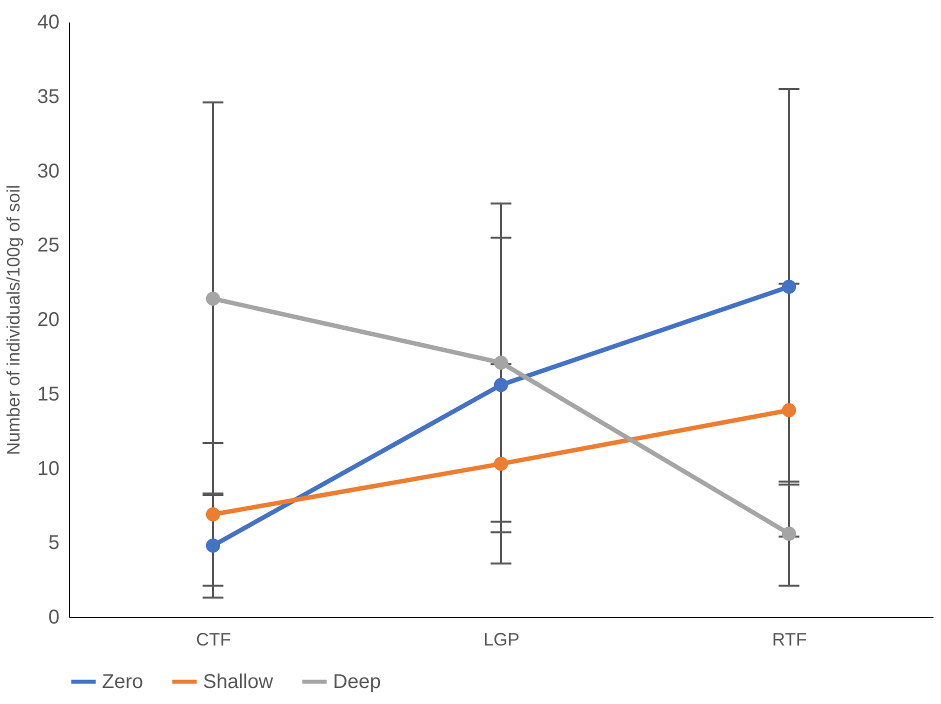 The image size is (941, 704). What do you see at coordinates (501, 640) in the screenshot?
I see `x-tick-label: LGP` at bounding box center [501, 640].